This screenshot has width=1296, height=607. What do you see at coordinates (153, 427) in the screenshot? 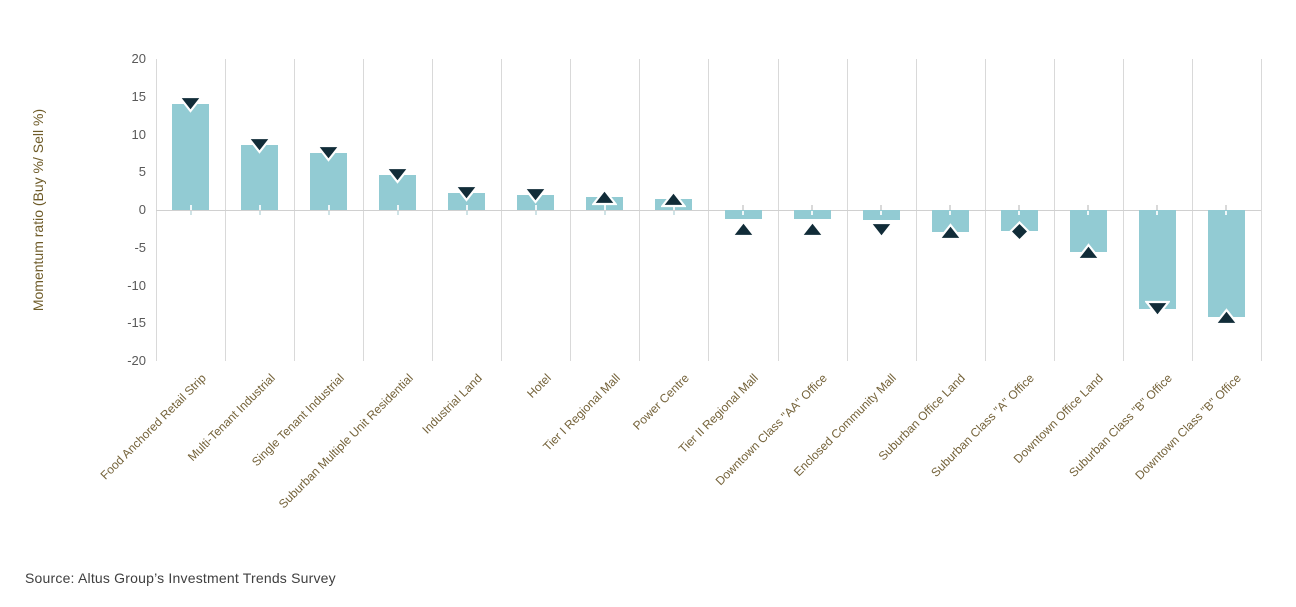
I see `category-label: Food Anchored Retail Strip` at bounding box center [153, 427].